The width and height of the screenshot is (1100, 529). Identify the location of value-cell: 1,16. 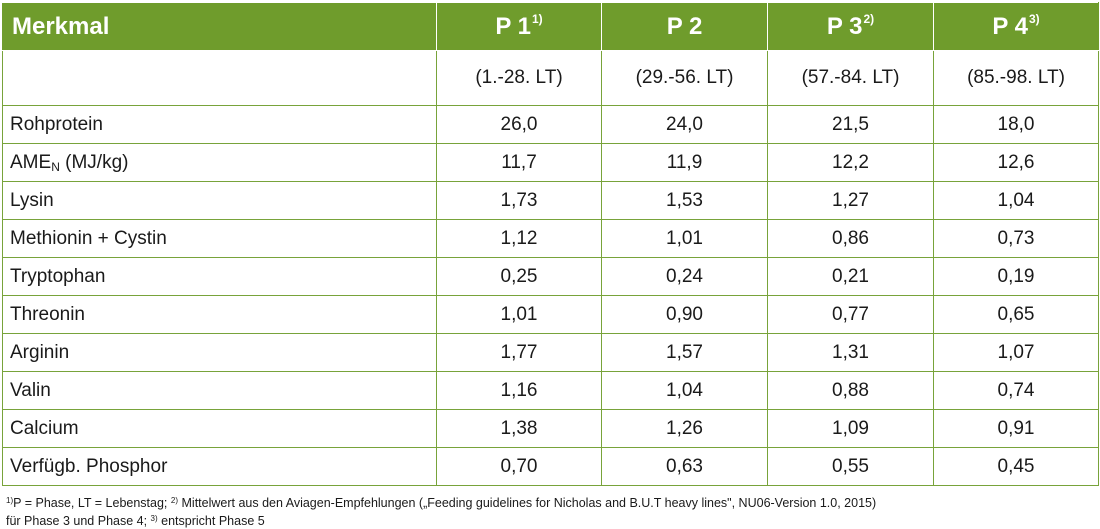
(519, 390).